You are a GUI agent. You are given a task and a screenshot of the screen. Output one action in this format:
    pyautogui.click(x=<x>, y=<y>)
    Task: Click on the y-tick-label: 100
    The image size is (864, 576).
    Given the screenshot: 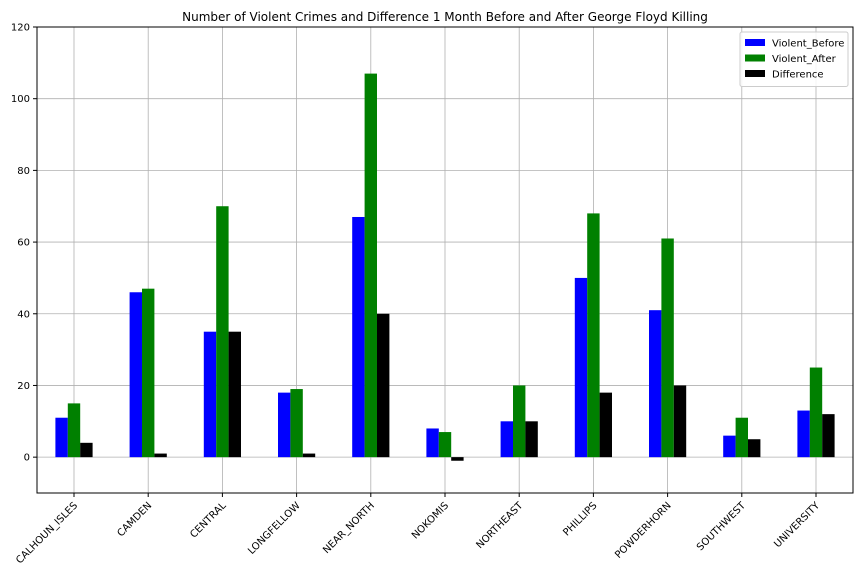 What is the action you would take?
    pyautogui.click(x=20, y=99)
    